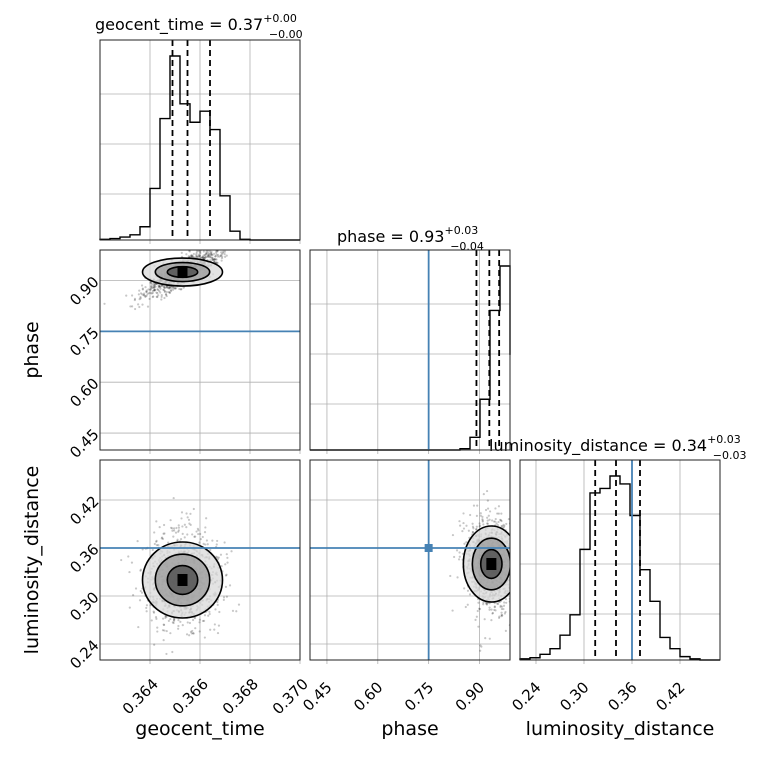  What do you see at coordinates (619, 568) in the screenshot?
I see `histogram-luminosity_distance` at bounding box center [619, 568].